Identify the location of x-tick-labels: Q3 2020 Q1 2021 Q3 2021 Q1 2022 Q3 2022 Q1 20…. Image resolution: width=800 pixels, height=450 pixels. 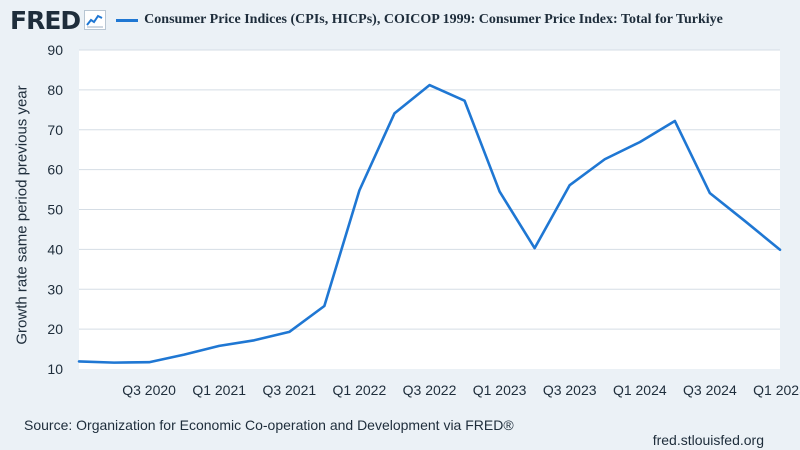
(461, 390).